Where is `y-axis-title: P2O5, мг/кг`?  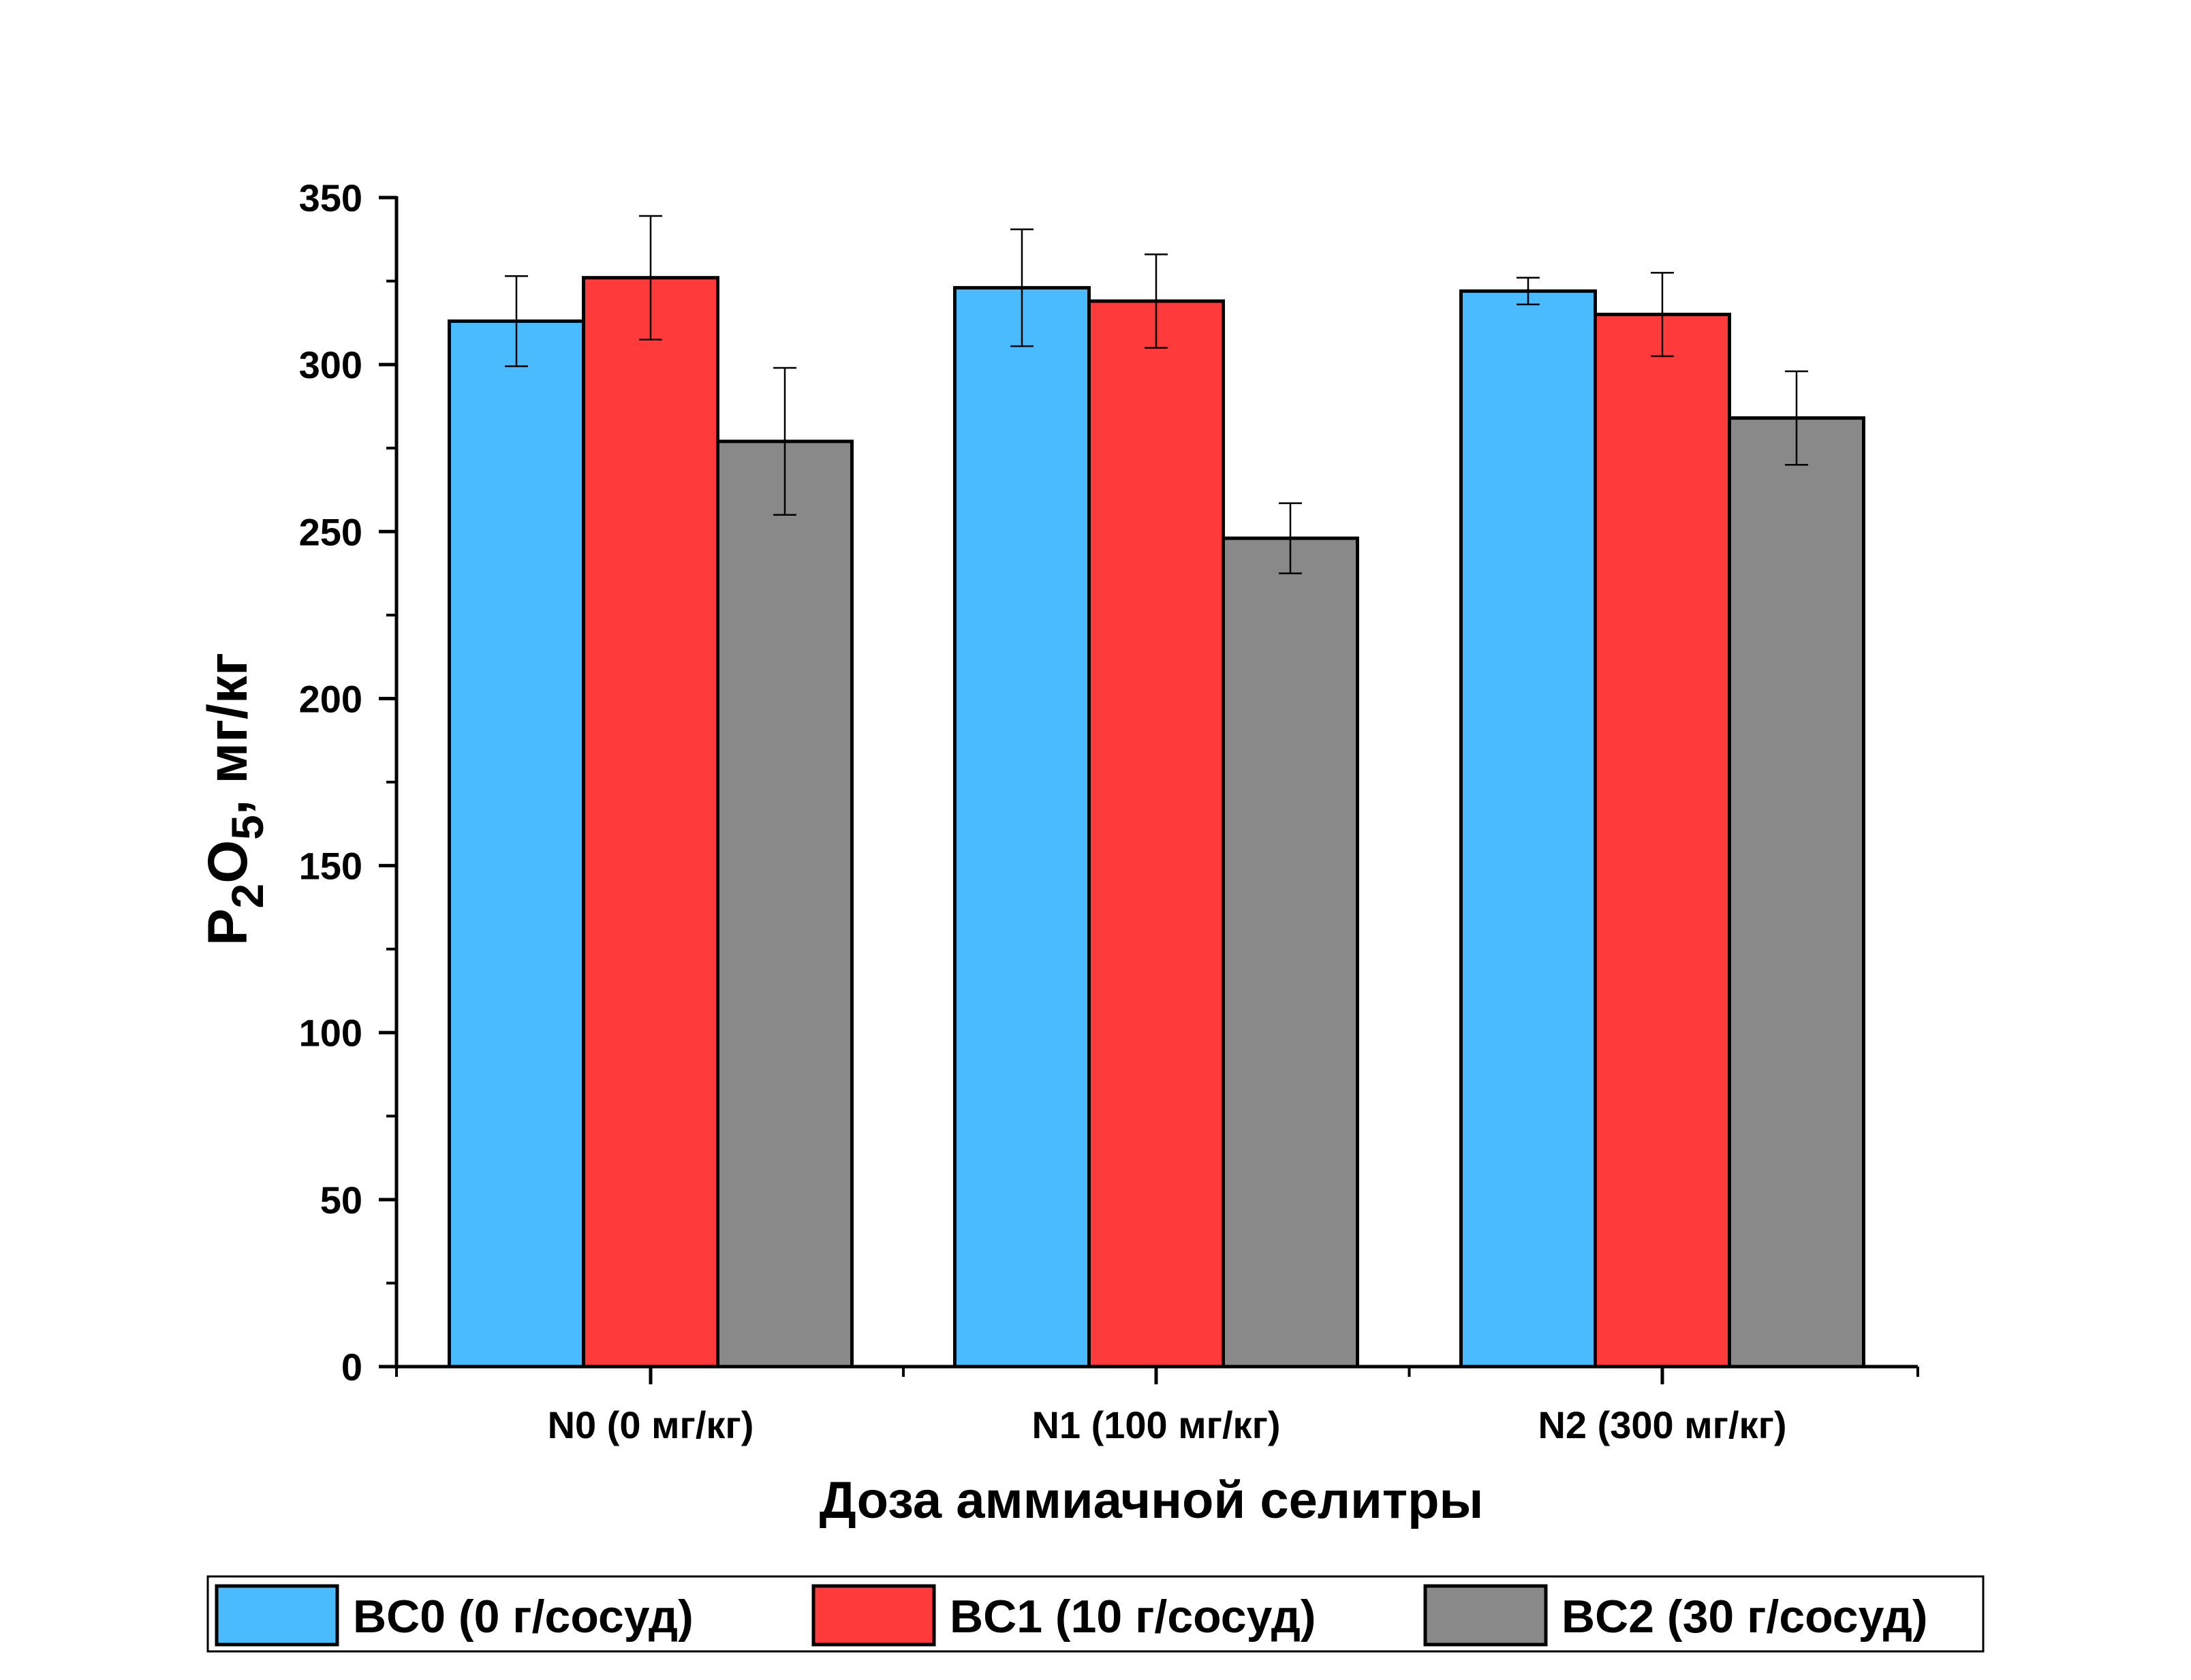
y-axis-title: P2O5, мг/кг is located at coordinates (235, 799).